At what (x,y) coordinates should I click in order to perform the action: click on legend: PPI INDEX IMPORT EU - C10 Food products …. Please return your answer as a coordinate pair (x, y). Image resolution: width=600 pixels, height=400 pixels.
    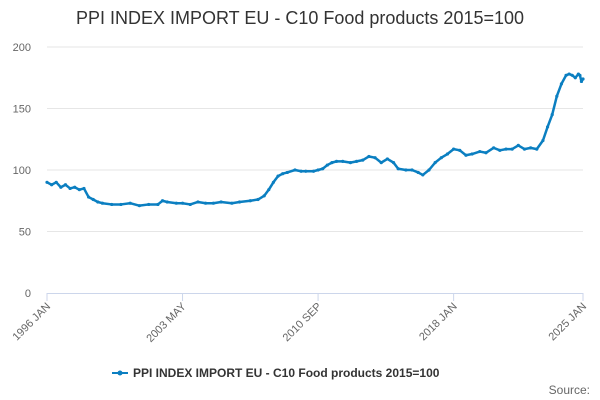
    Looking at the image, I should click on (276, 373).